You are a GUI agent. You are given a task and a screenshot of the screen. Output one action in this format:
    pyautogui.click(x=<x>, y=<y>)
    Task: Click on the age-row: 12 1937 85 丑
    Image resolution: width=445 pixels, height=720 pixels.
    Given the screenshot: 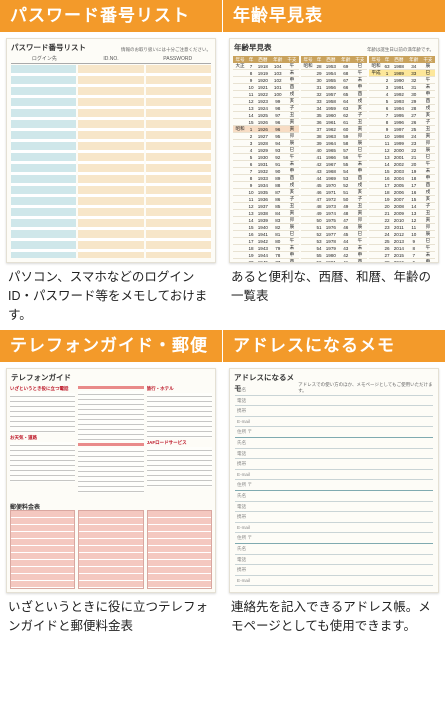 What is the action you would take?
    pyautogui.click(x=266, y=206)
    